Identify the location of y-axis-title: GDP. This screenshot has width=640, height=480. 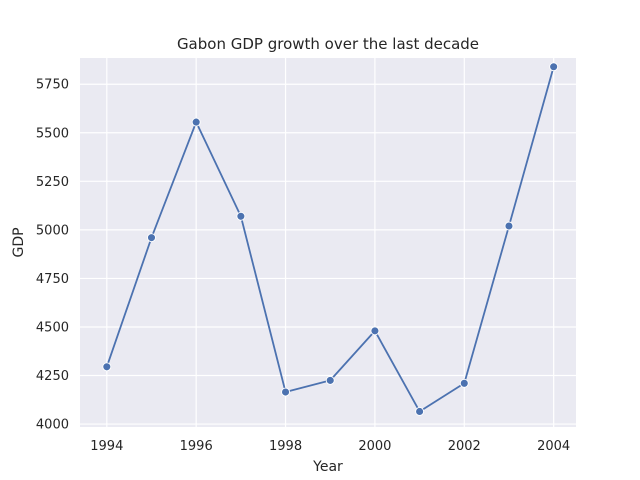
(19, 242).